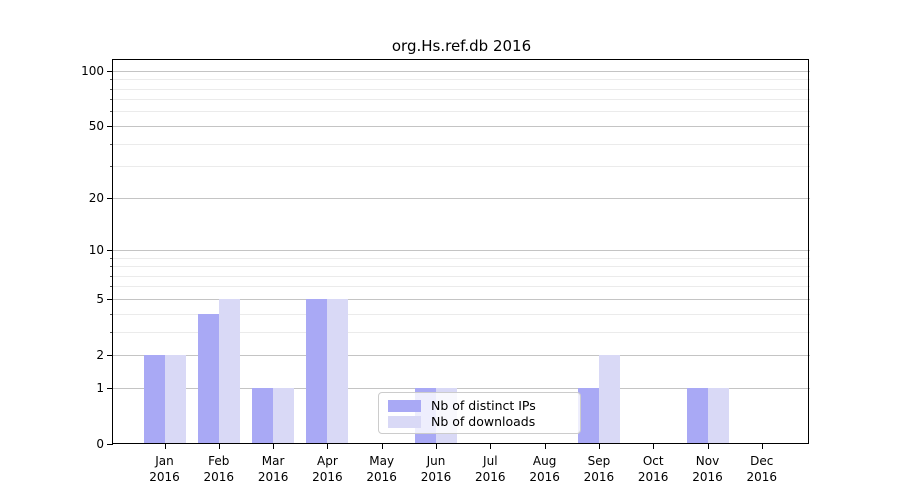  What do you see at coordinates (653, 468) in the screenshot?
I see `x-tick-label: Oct 2016` at bounding box center [653, 468].